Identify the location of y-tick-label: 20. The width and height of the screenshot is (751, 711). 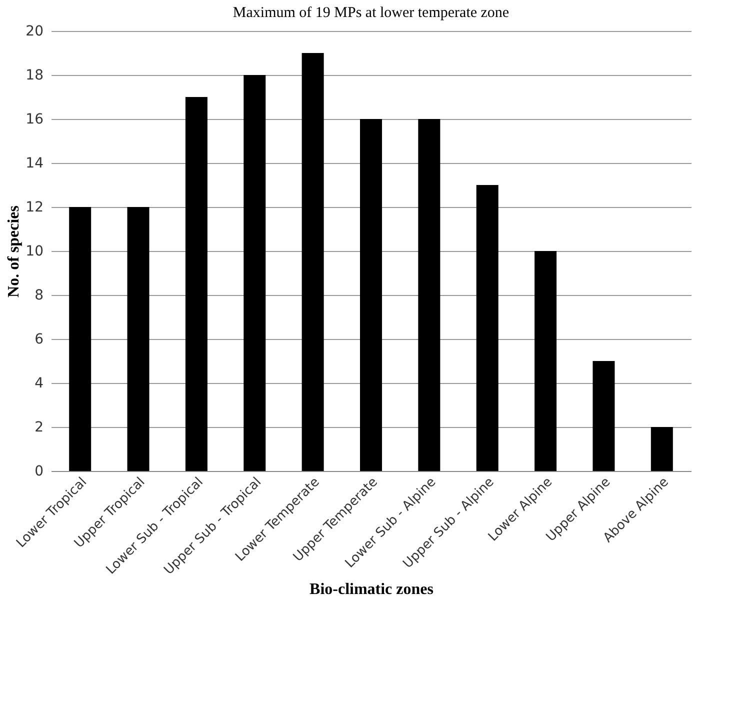
(35, 32).